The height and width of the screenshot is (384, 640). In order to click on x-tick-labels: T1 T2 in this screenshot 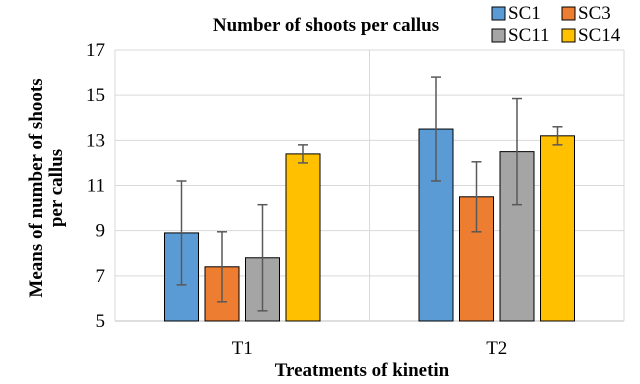, I will do `click(370, 348)`.